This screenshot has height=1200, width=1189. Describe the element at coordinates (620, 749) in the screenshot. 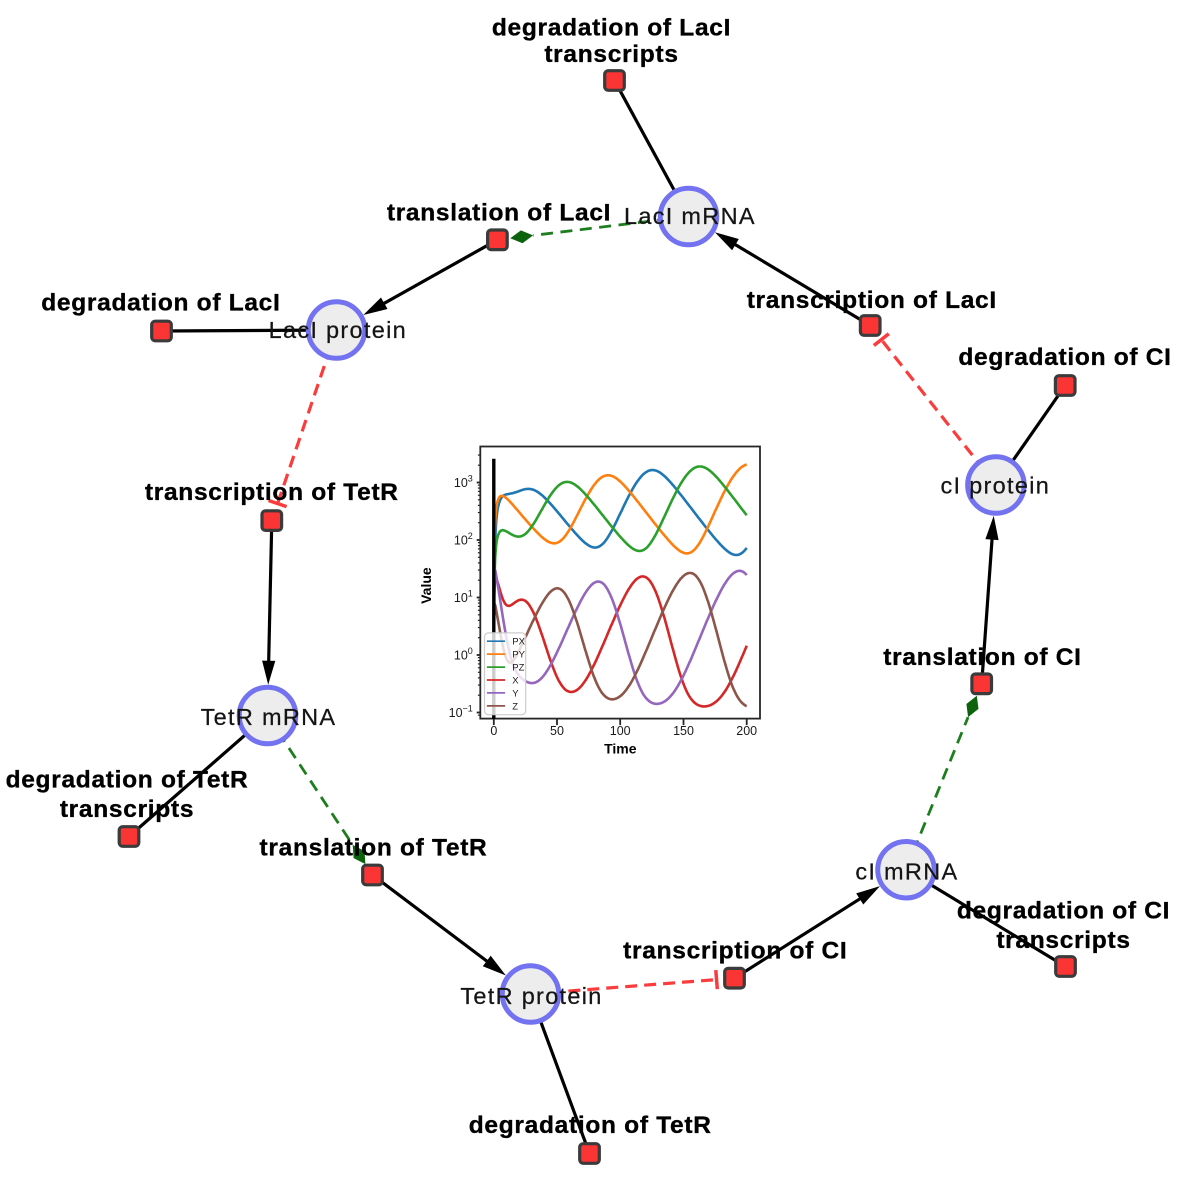

I see `svg-text: Time` at that location.